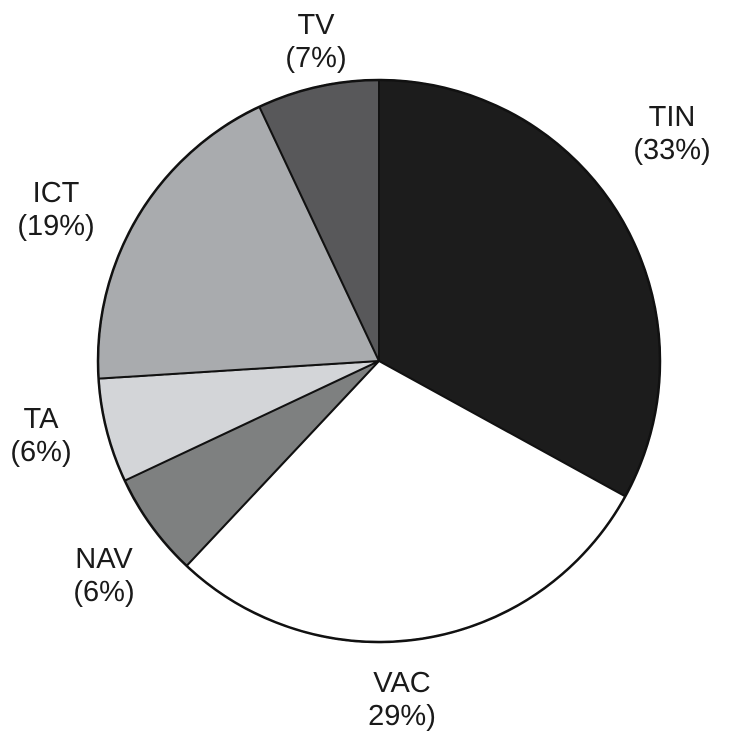 This screenshot has height=741, width=730. Describe the element at coordinates (104, 559) in the screenshot. I see `label-nav-name: NAV` at that location.